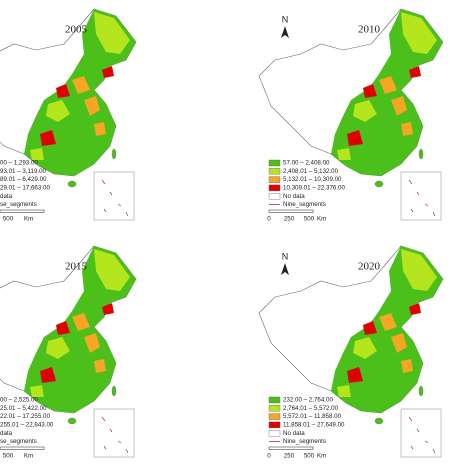 The height and width of the screenshot is (474, 474). I want to click on legend-label: 57.00 – 2,408.00, so click(306, 163).